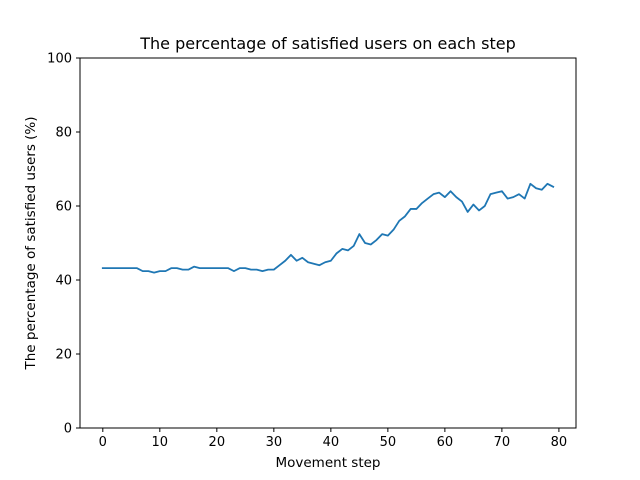  What do you see at coordinates (63, 207) in the screenshot?
I see `y-tick-label: 60` at bounding box center [63, 207].